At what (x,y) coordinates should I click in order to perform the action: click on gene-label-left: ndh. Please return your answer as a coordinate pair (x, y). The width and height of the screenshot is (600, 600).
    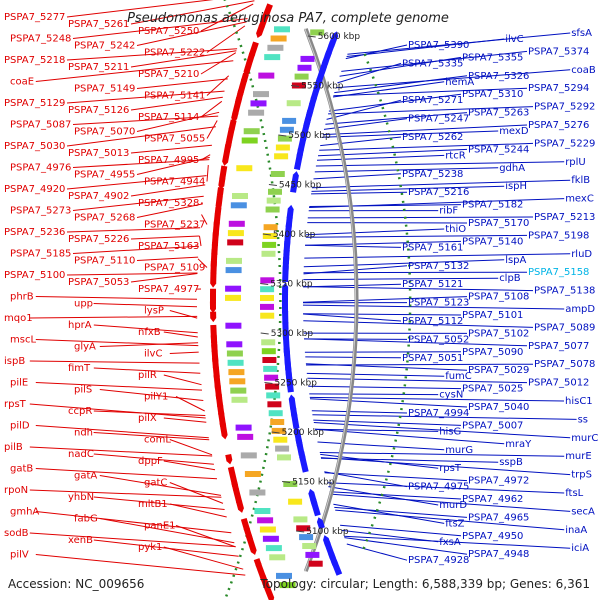
    Looking at the image, I should click on (83, 433).